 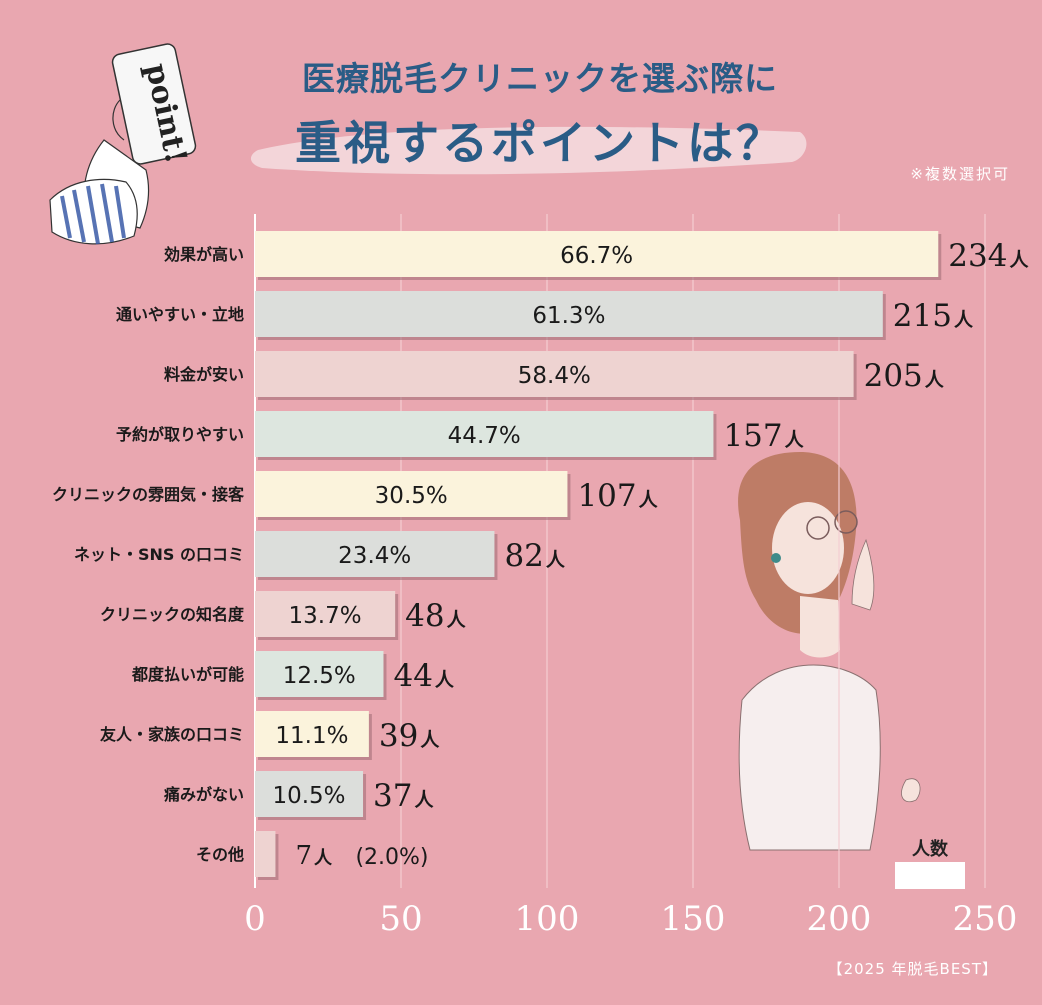 What do you see at coordinates (148, 494) in the screenshot?
I see `category-label: クリニックの雰囲気・接客` at bounding box center [148, 494].